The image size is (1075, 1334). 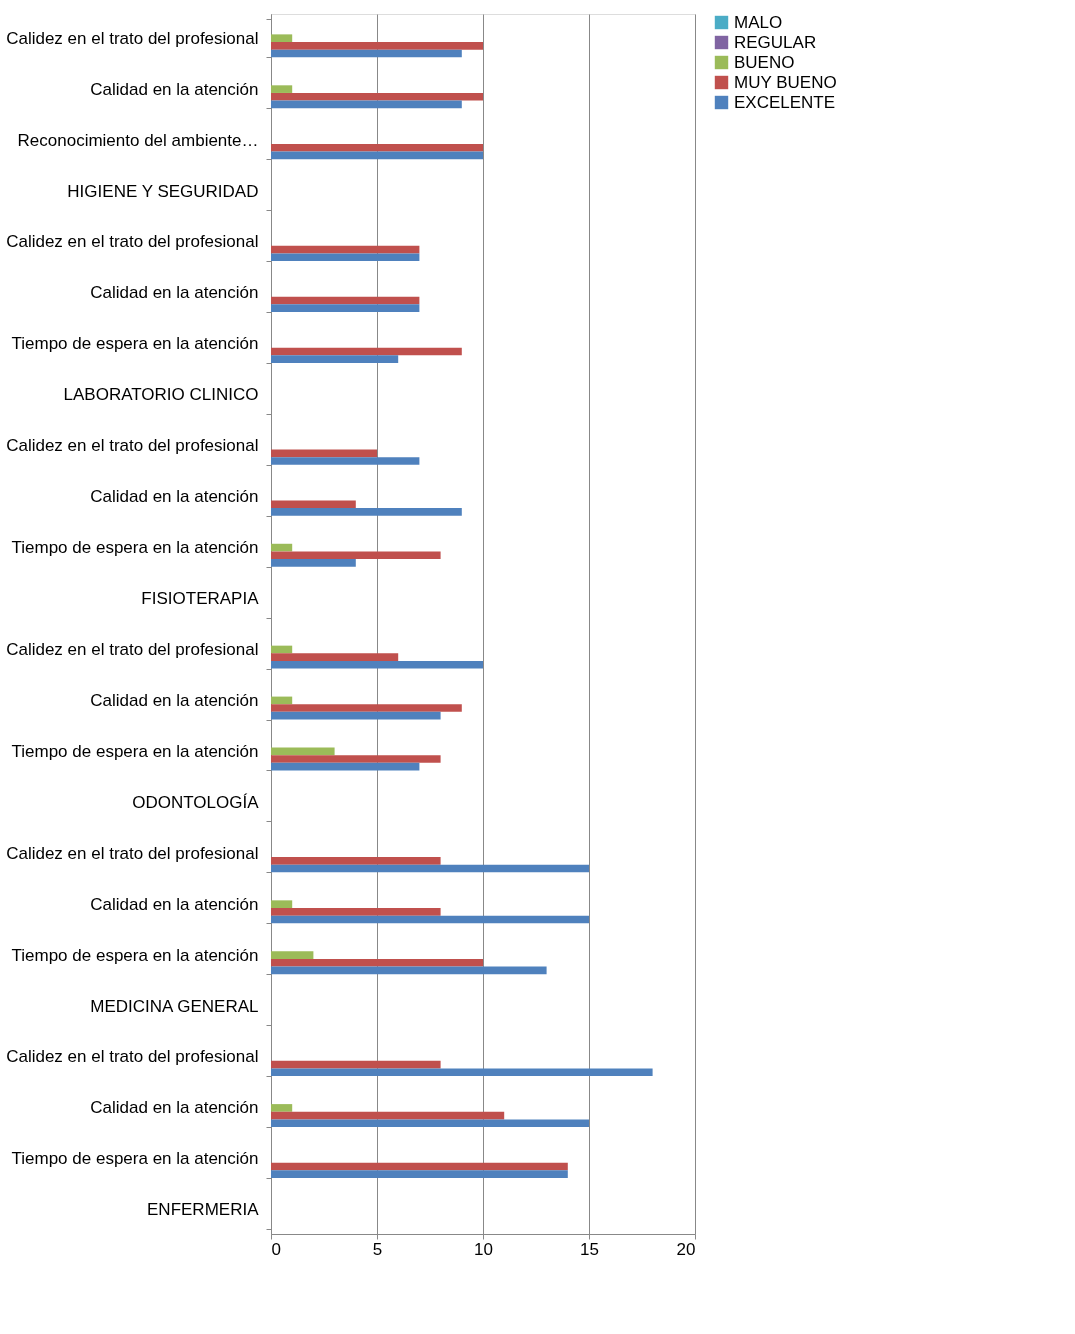 What do you see at coordinates (483, 1249) in the screenshot?
I see `x-tick-label: 10` at bounding box center [483, 1249].